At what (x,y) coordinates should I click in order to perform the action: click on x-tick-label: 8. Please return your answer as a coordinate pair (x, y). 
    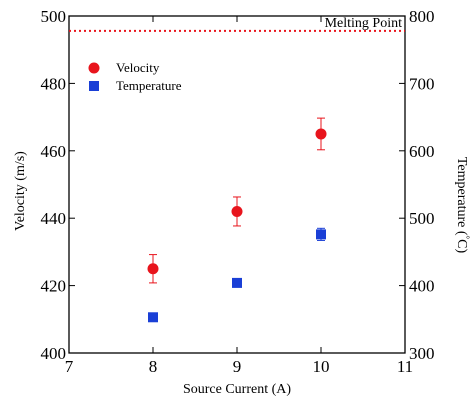
    Looking at the image, I should click on (153, 366).